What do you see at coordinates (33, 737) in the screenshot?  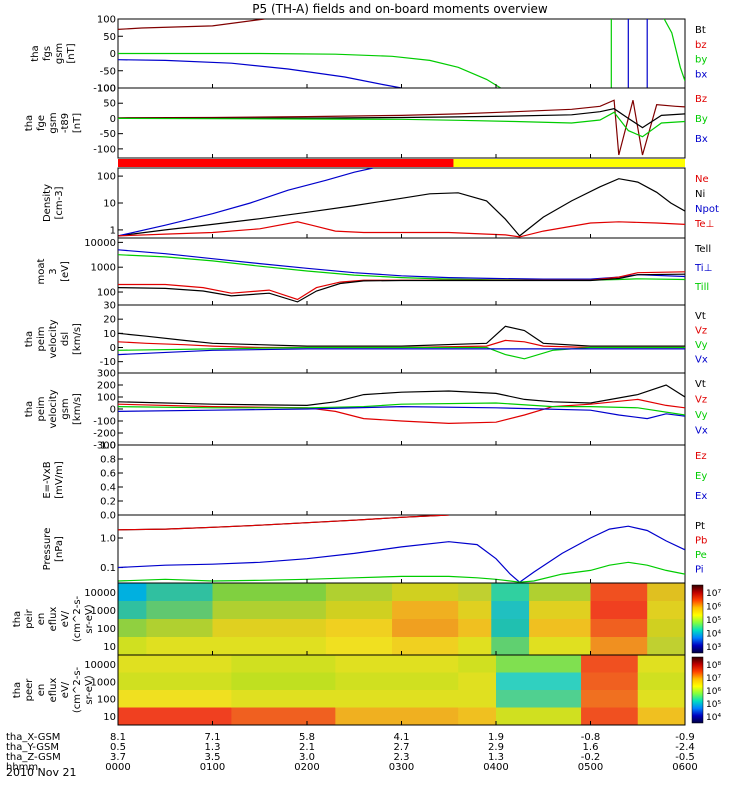 I see `x-axis-row-label: tha_X-GSM` at bounding box center [33, 737].